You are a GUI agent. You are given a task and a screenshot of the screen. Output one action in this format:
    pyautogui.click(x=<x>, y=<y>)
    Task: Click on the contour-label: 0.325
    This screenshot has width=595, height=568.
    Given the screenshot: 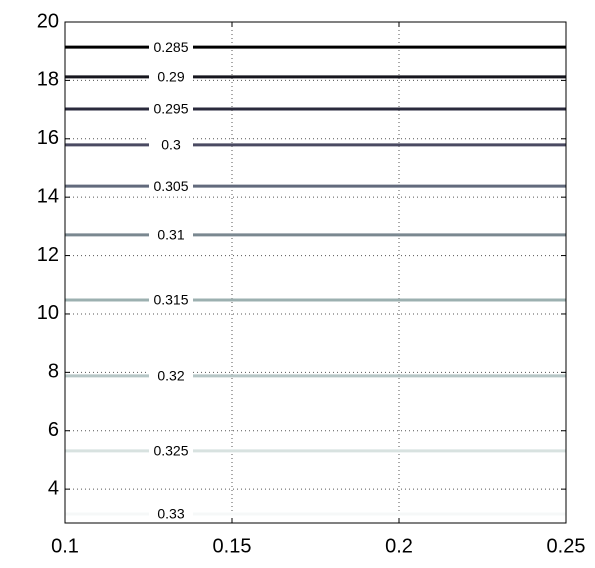 What is the action you would take?
    pyautogui.click(x=170, y=451)
    